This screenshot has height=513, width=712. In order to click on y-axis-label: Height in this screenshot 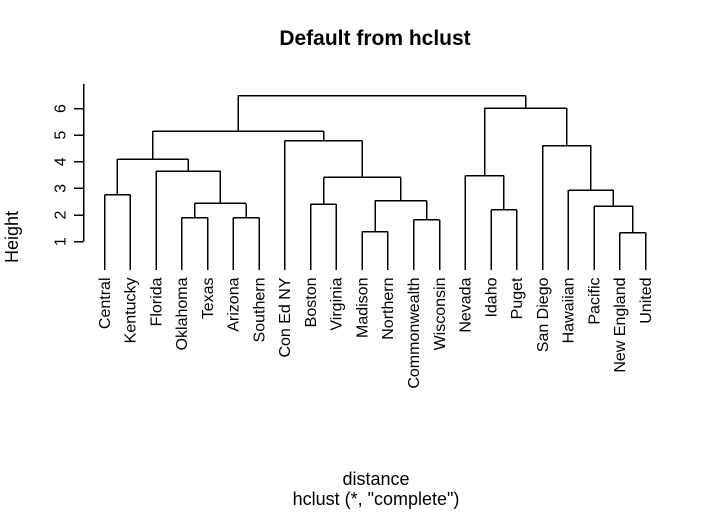, I will do `click(12, 237)`.